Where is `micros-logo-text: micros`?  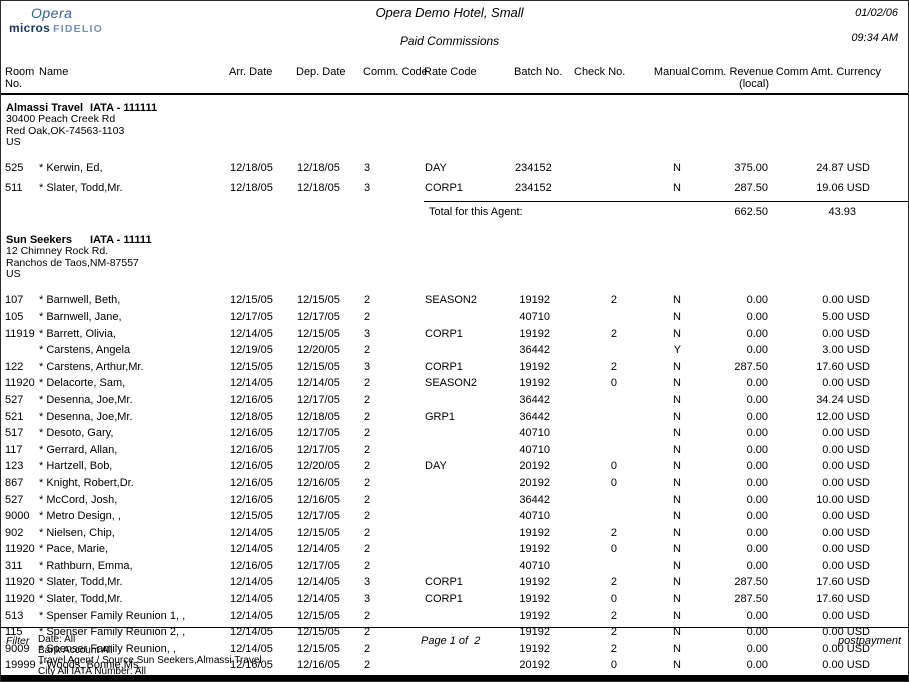 micros-logo-text: micros is located at coordinates (30, 28).